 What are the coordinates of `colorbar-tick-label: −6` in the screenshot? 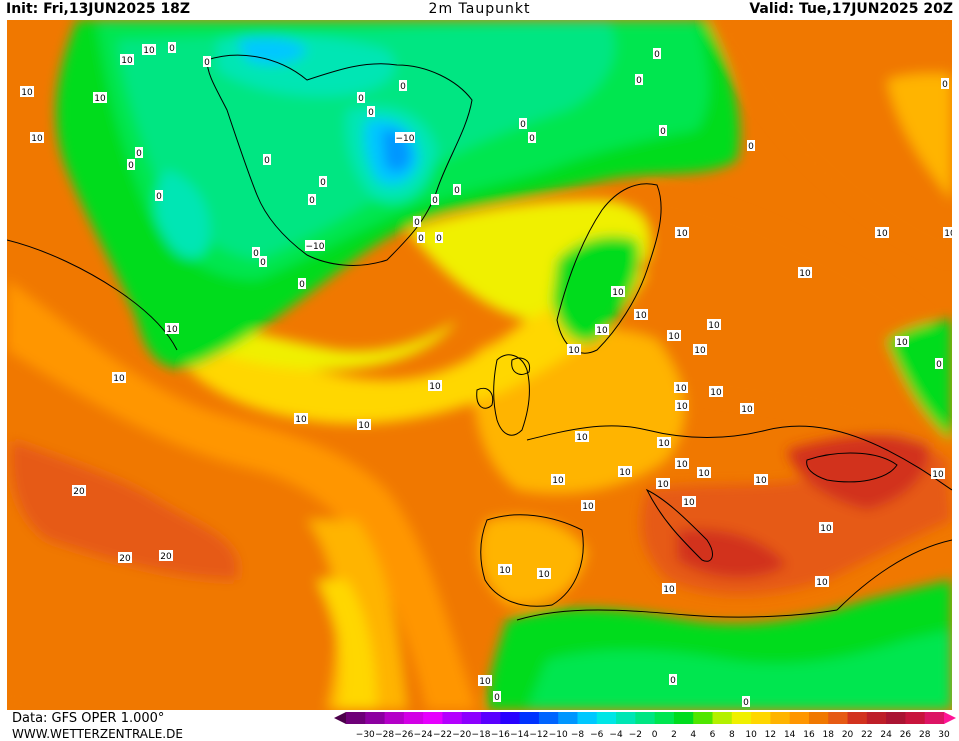 It's located at (597, 735).